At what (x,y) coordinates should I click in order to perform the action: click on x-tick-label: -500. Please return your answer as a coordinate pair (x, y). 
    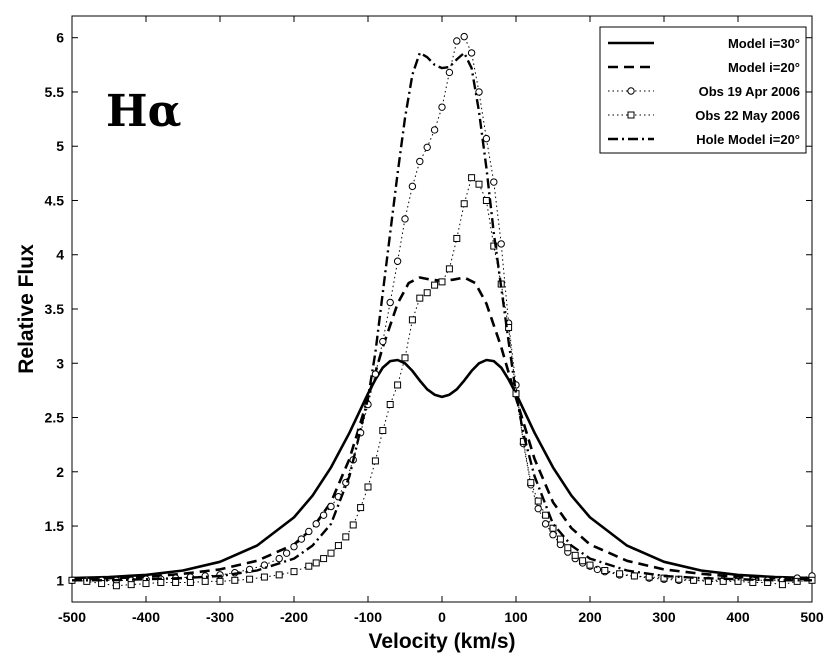
    Looking at the image, I should click on (72, 617).